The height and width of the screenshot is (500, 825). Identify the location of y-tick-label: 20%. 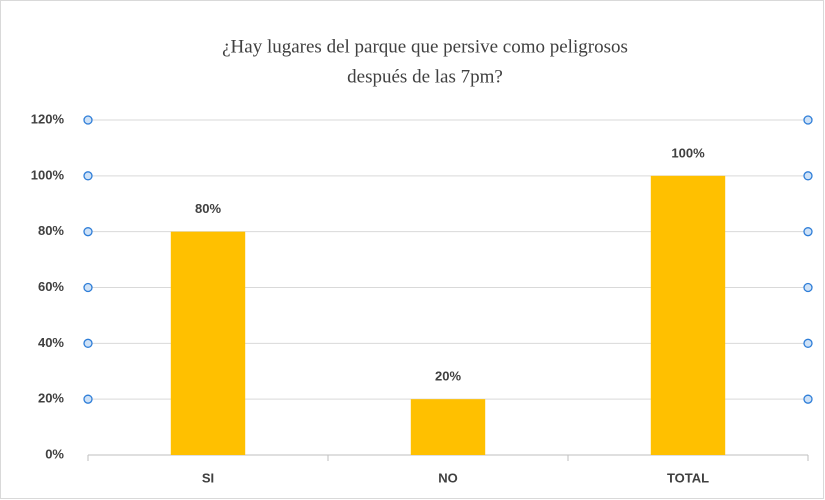
(51, 398).